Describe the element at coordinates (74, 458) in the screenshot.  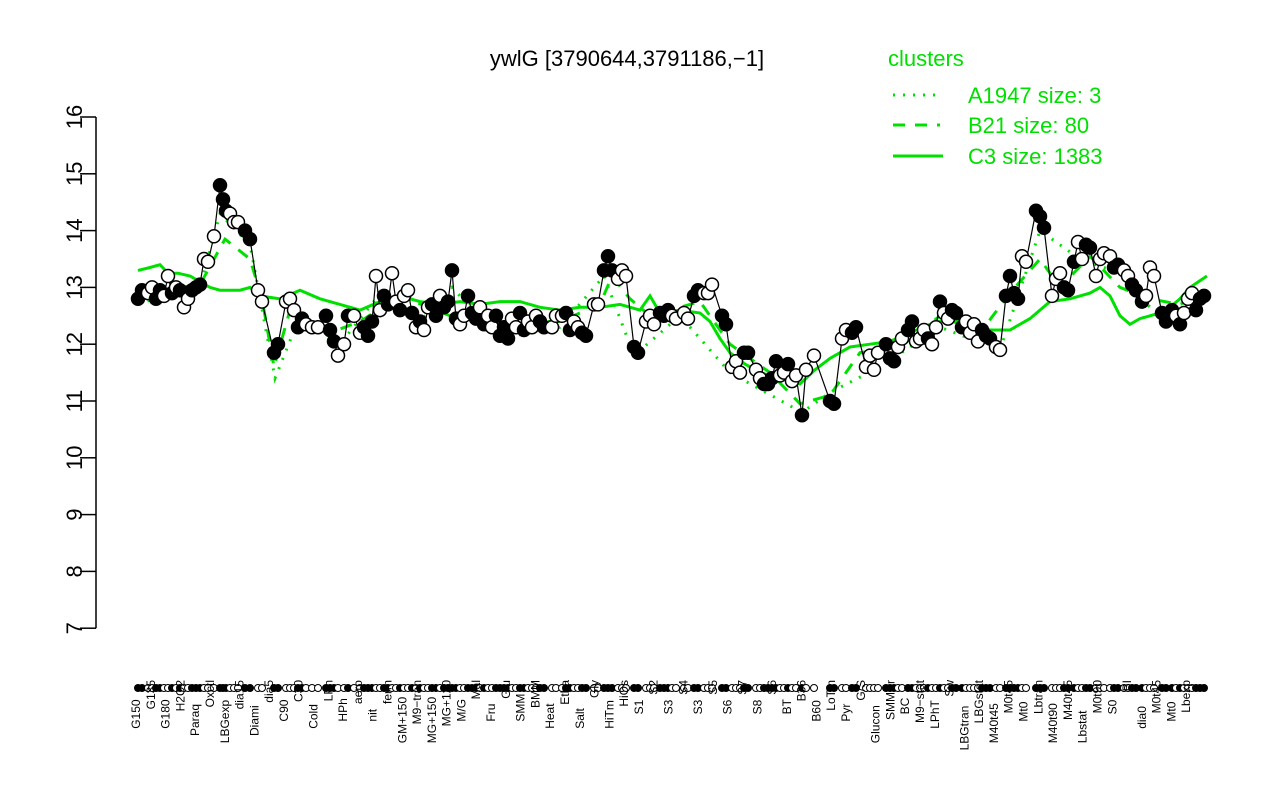
I see `y-tick-label: 10` at that location.